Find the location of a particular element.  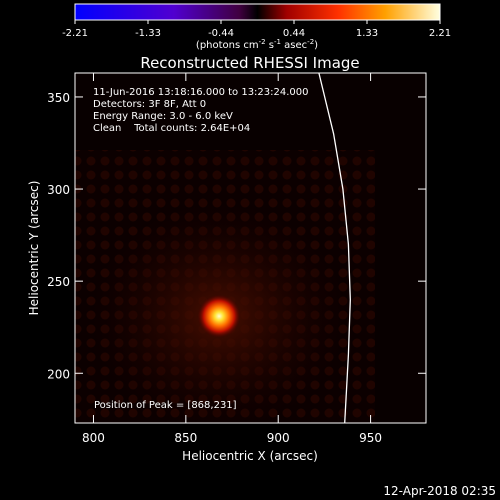

annotation-time: 11-Jun-2016 13:18:16.000 to 13:23:24.000 is located at coordinates (201, 92).